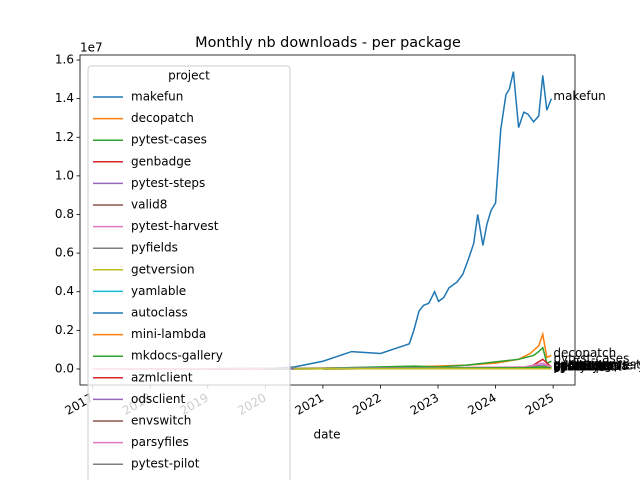 The height and width of the screenshot is (480, 640). Describe the element at coordinates (64, 214) in the screenshot. I see `y-tick-label: 0.8` at that location.